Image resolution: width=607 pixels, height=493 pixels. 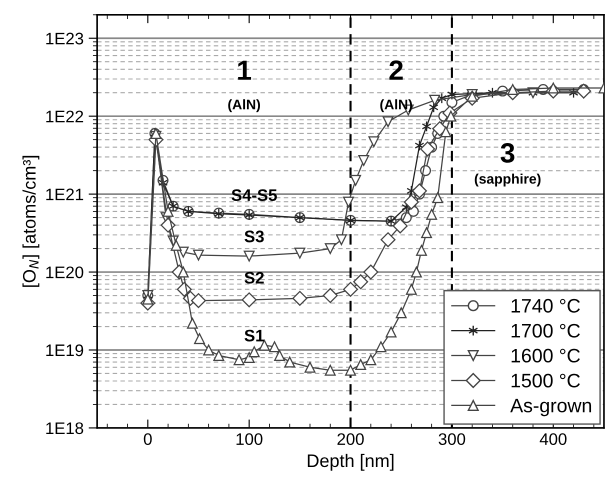 I want to click on y-tick-label: 1E20, so click(x=65, y=272).